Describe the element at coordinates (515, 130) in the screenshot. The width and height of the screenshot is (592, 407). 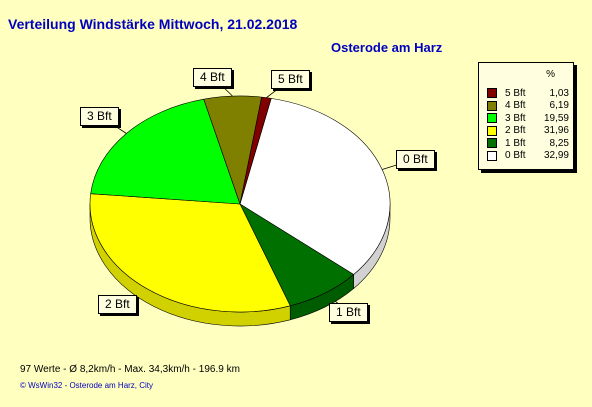
I see `legend-label: 2 Bft` at that location.